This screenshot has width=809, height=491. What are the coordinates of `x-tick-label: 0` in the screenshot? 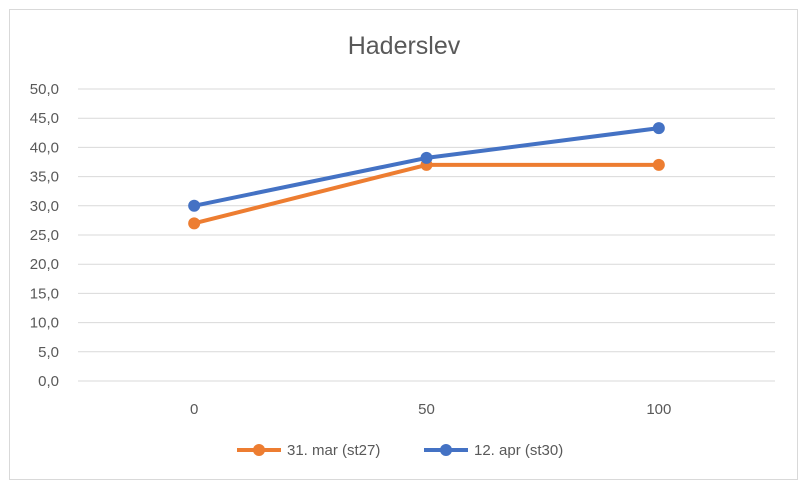 It's located at (194, 409).